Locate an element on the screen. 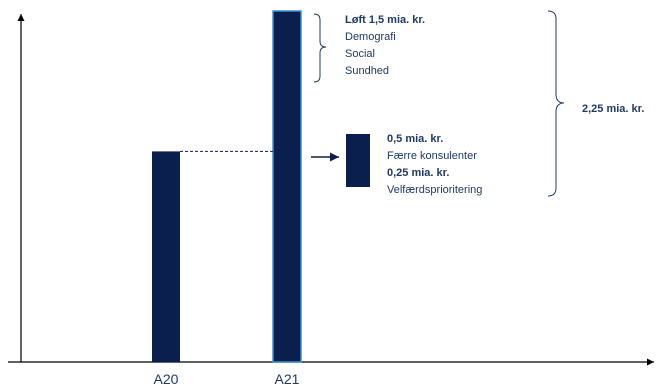 Image resolution: width=672 pixels, height=392 pixels. increase-headline: Løft 1,5 mia. kr. is located at coordinates (385, 20).